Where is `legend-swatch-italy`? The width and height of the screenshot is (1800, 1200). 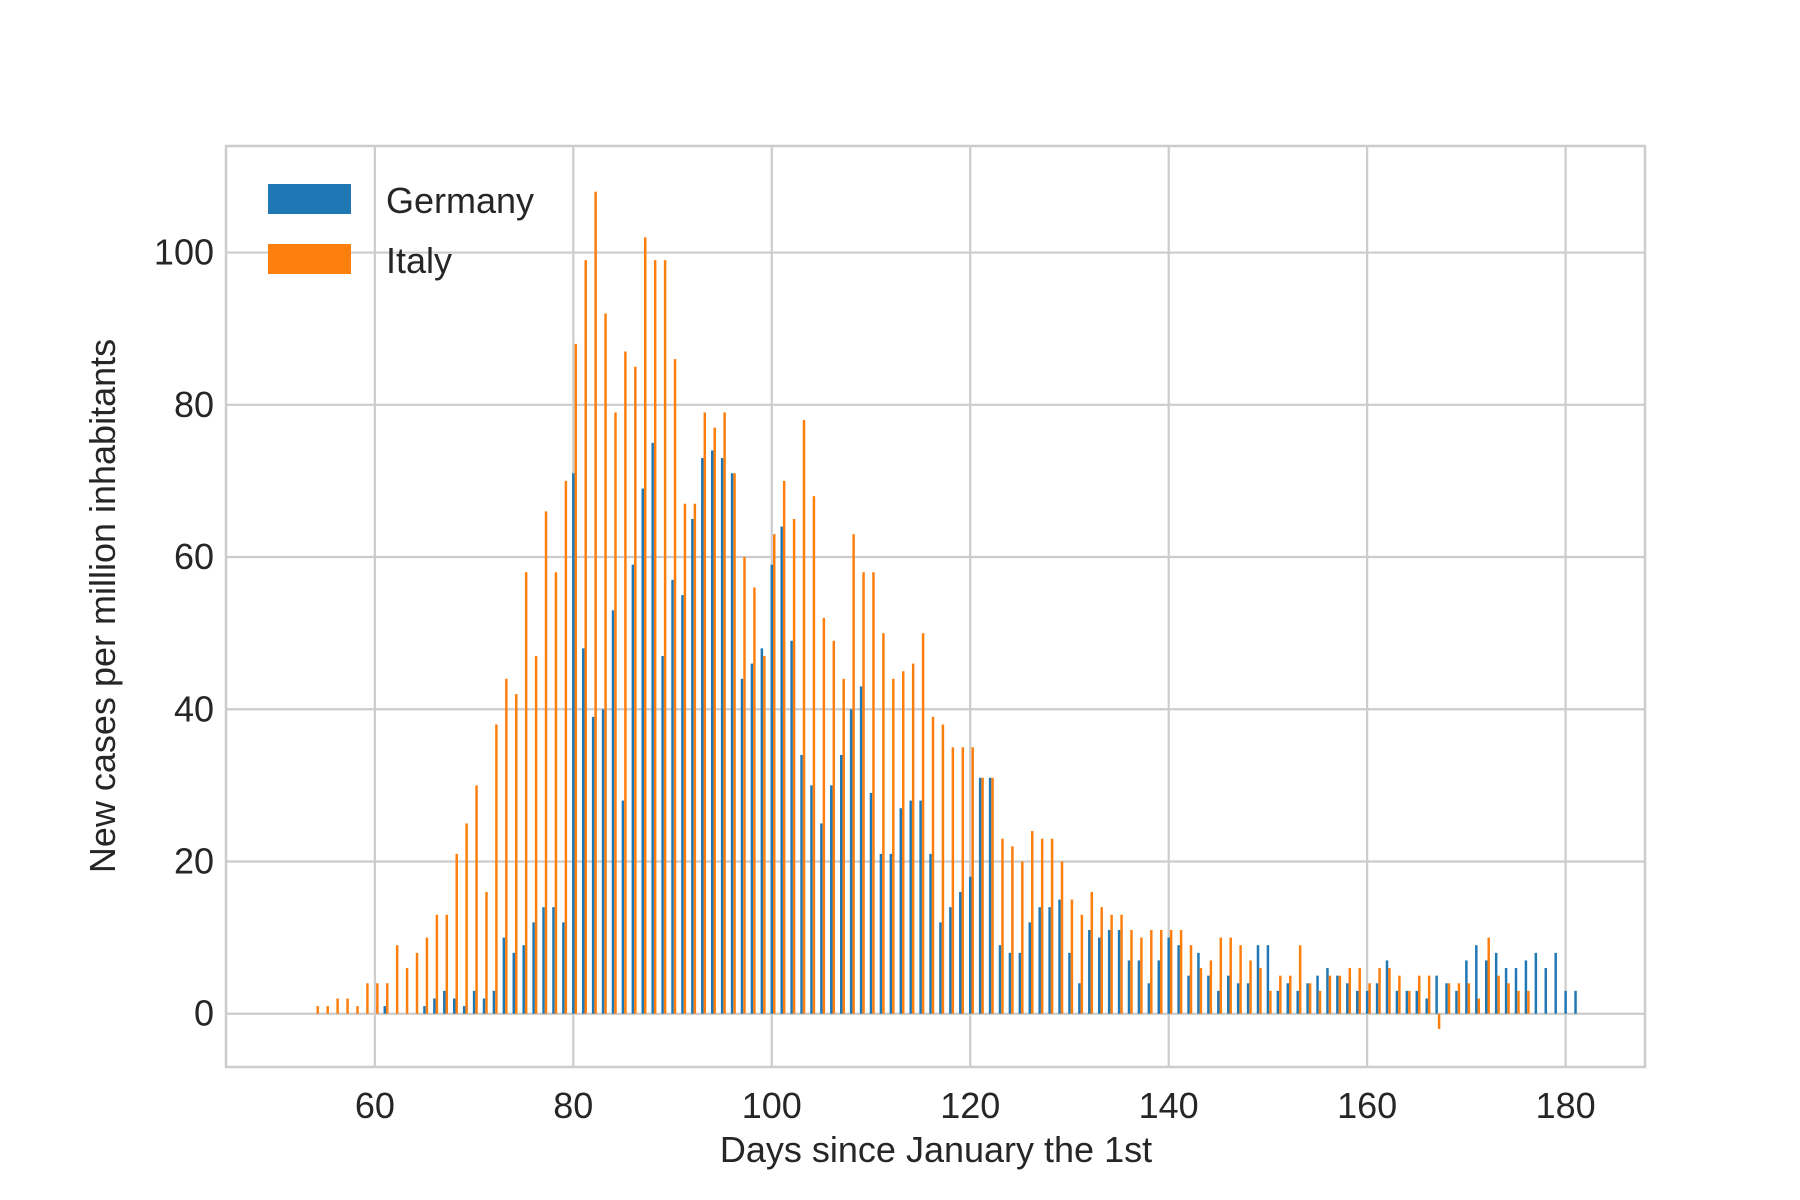
legend-swatch-italy is located at coordinates (309, 259).